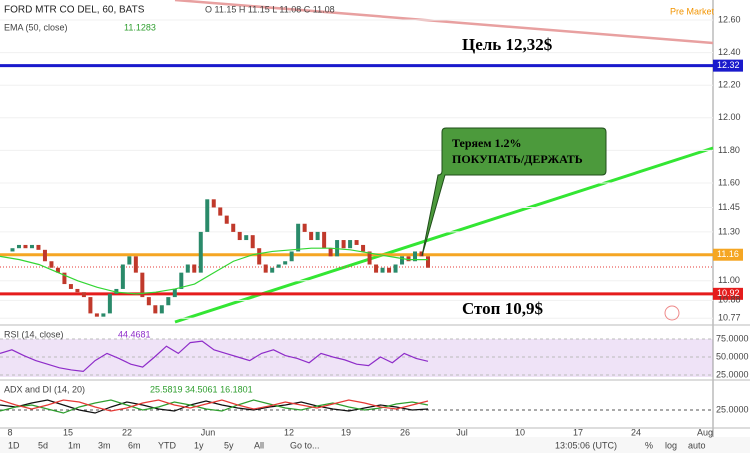 This screenshot has width=750, height=458. What do you see at coordinates (214, 406) in the screenshot?
I see `adx-line` at bounding box center [214, 406].